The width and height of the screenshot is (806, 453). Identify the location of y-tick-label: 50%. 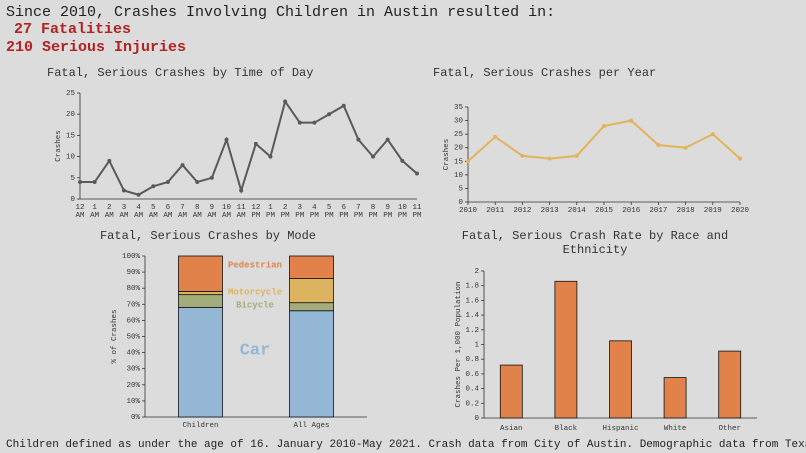
(133, 337).